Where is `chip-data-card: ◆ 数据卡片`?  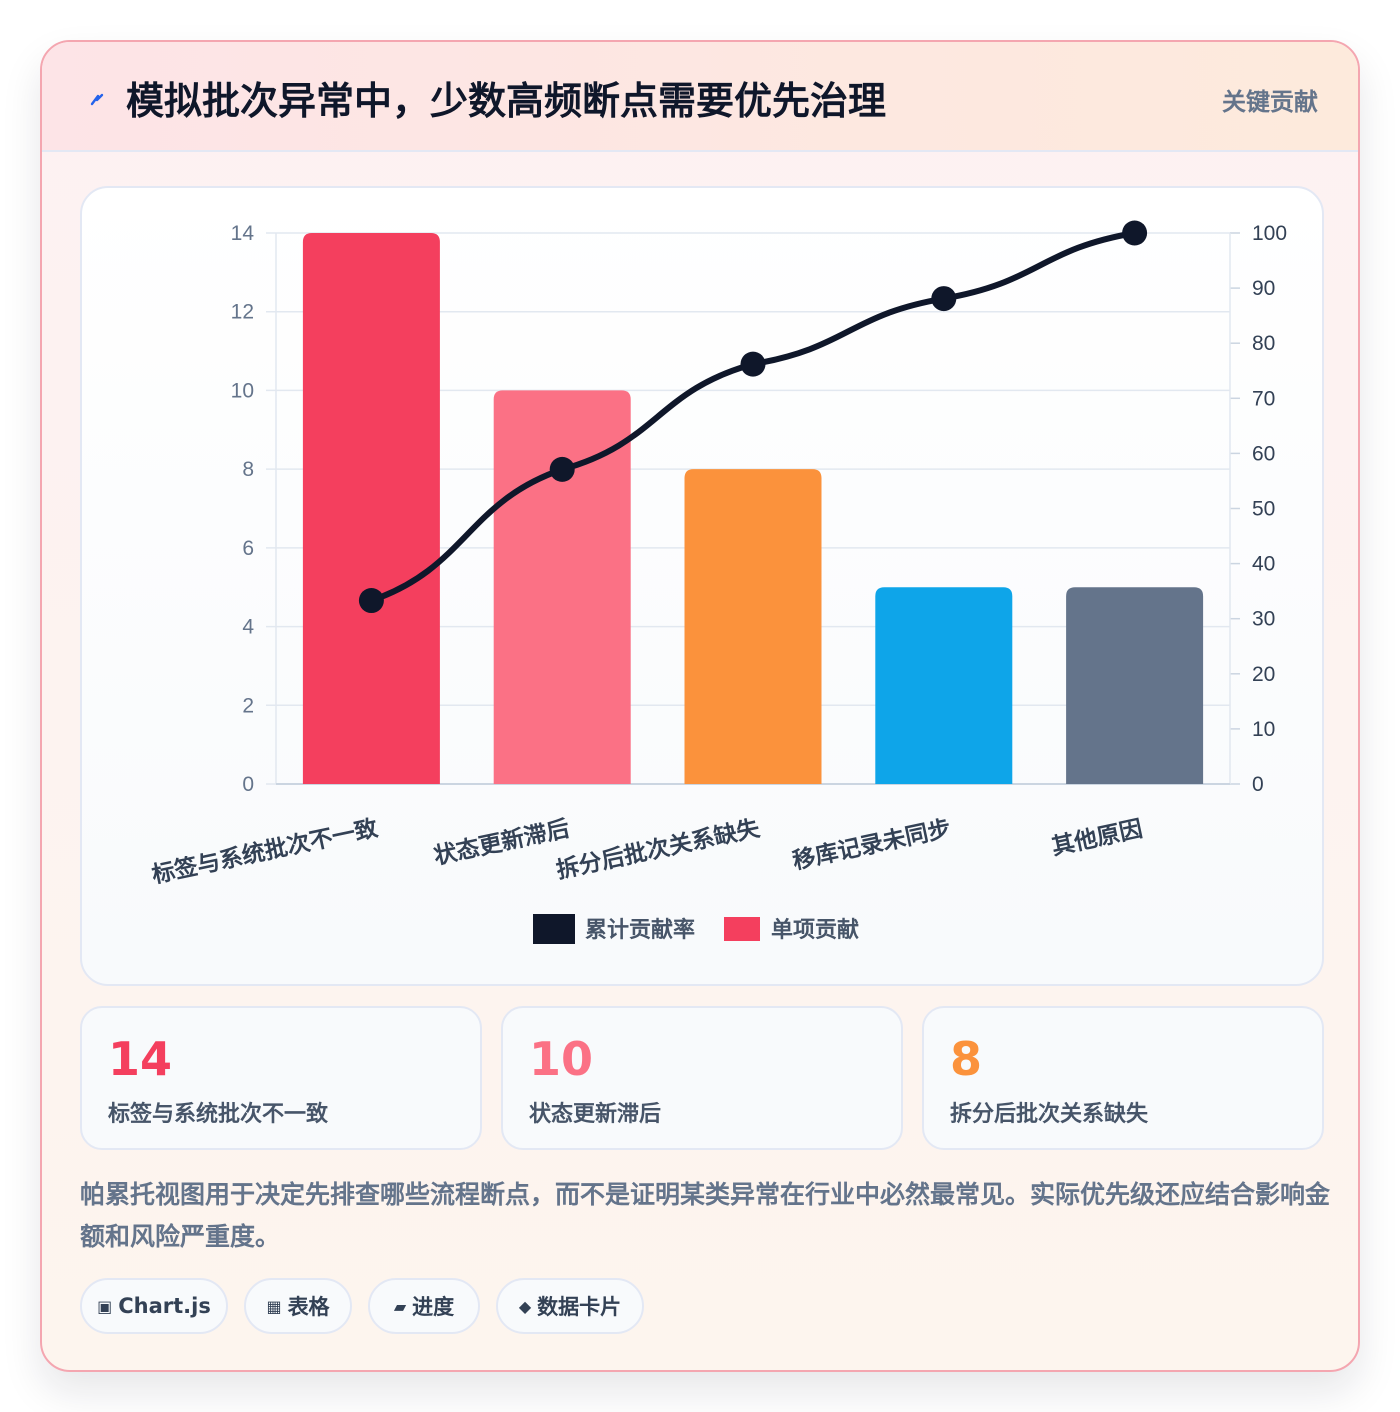 chip-data-card: ◆ 数据卡片 is located at coordinates (570, 1306).